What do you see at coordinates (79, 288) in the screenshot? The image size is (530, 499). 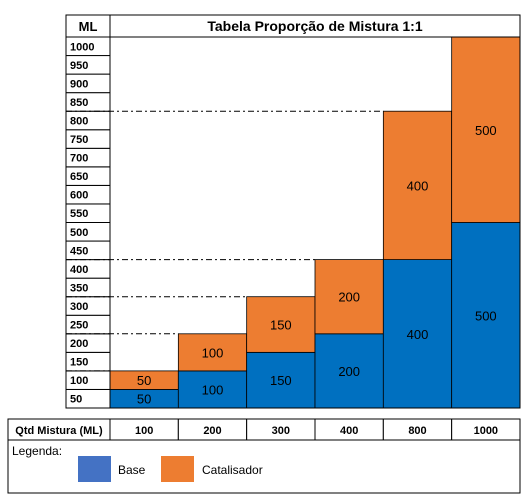 I see `y-tick-label: 350` at bounding box center [79, 288].